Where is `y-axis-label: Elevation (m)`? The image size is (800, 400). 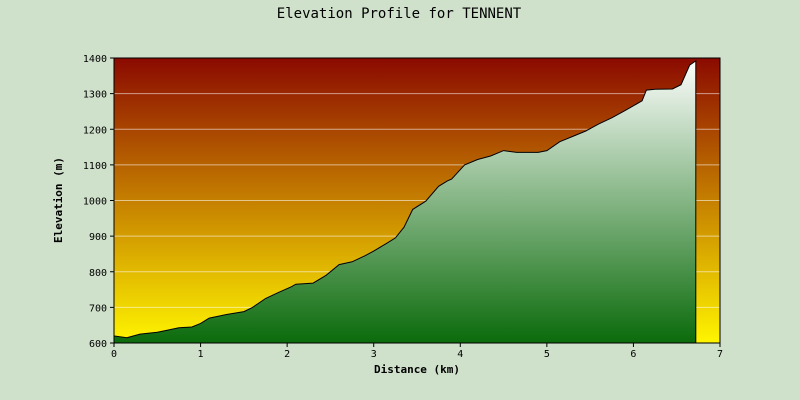
y-axis-label: Elevation (m) is located at coordinates (58, 200).